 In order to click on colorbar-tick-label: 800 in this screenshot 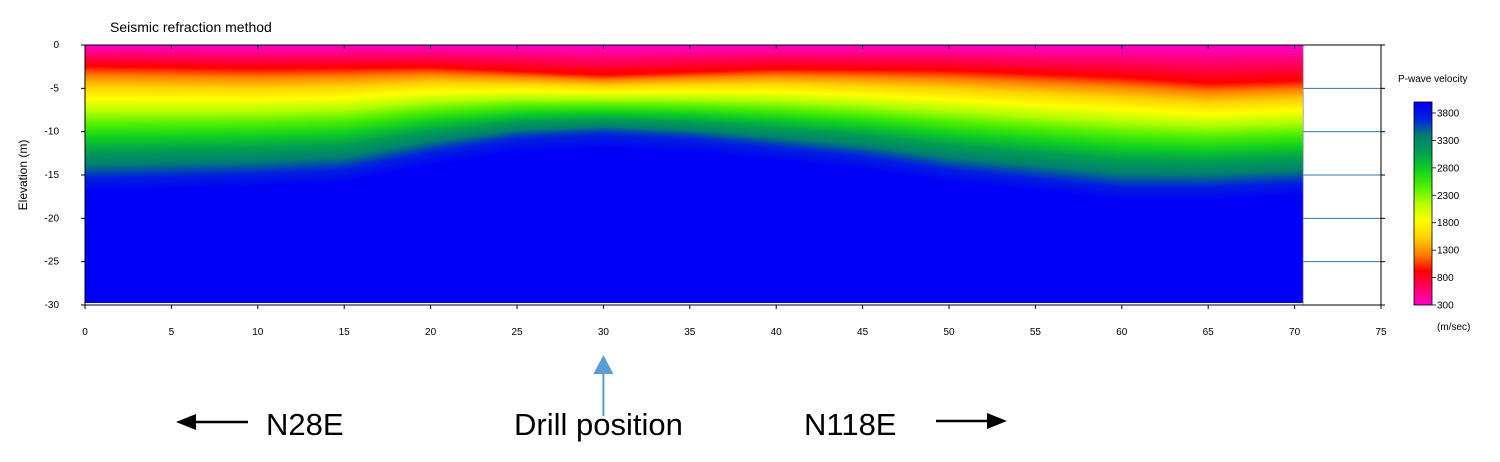, I will do `click(1445, 278)`.